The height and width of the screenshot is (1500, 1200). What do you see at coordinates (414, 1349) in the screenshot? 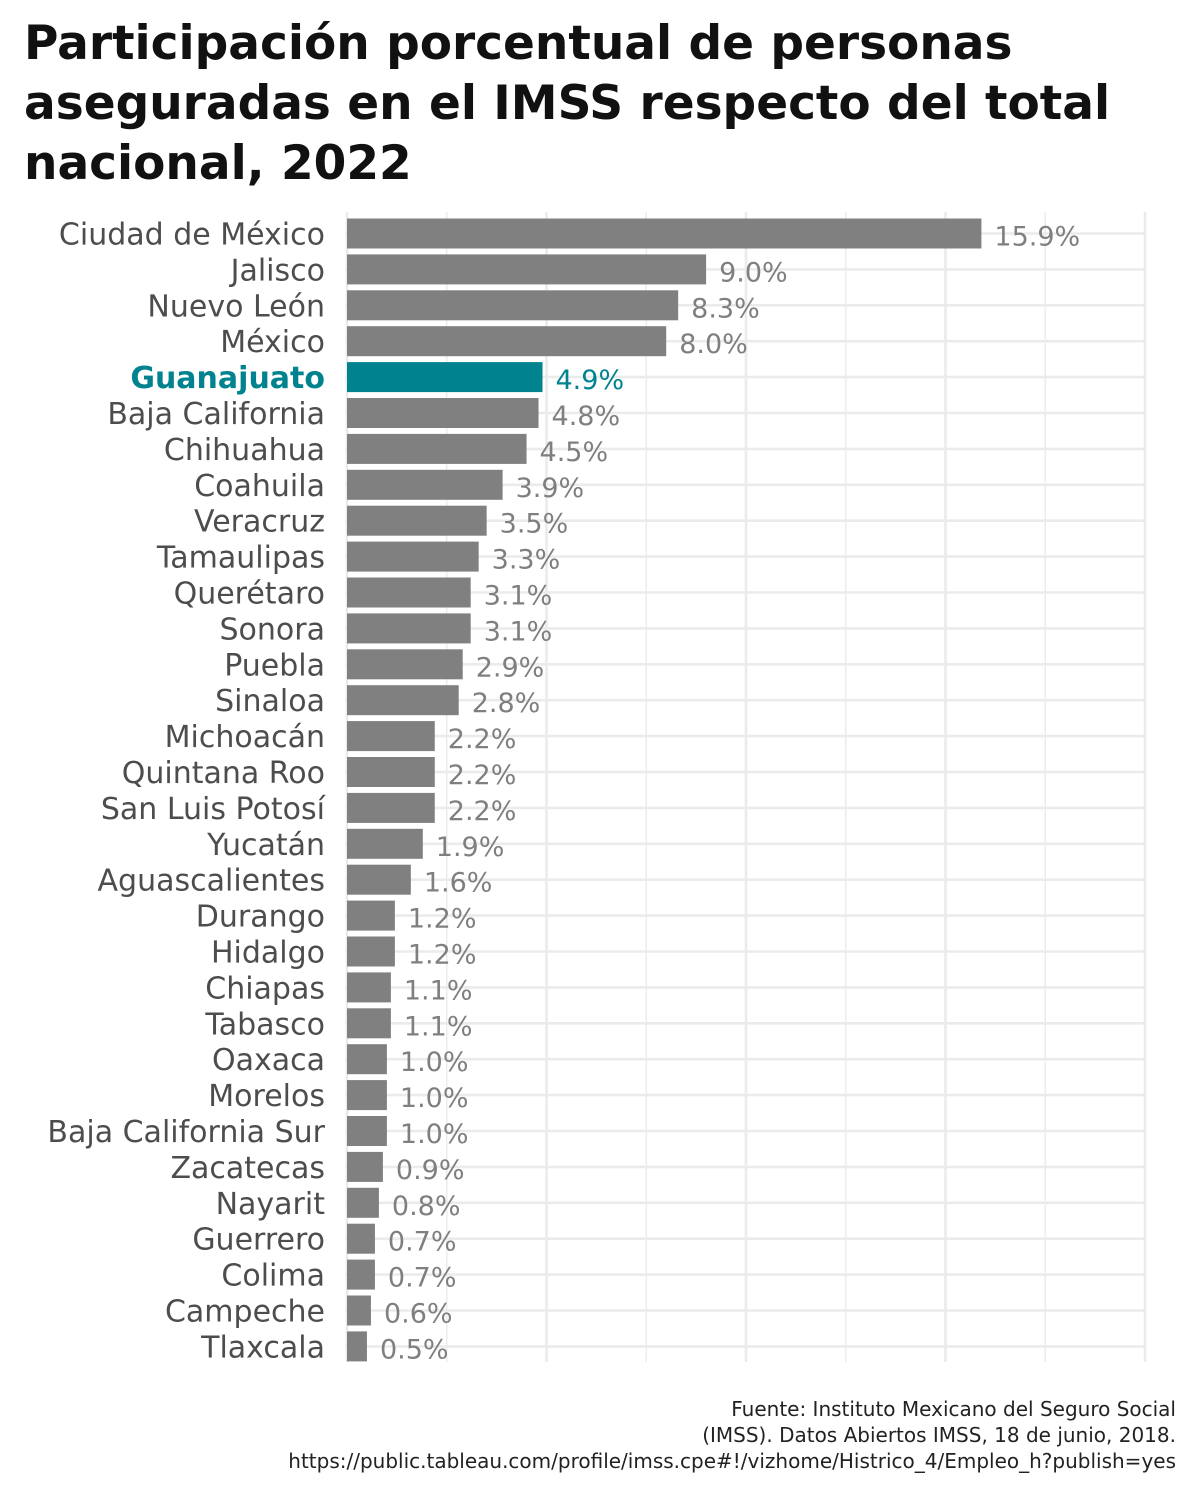
I see `value-label: 0.5%` at bounding box center [414, 1349].